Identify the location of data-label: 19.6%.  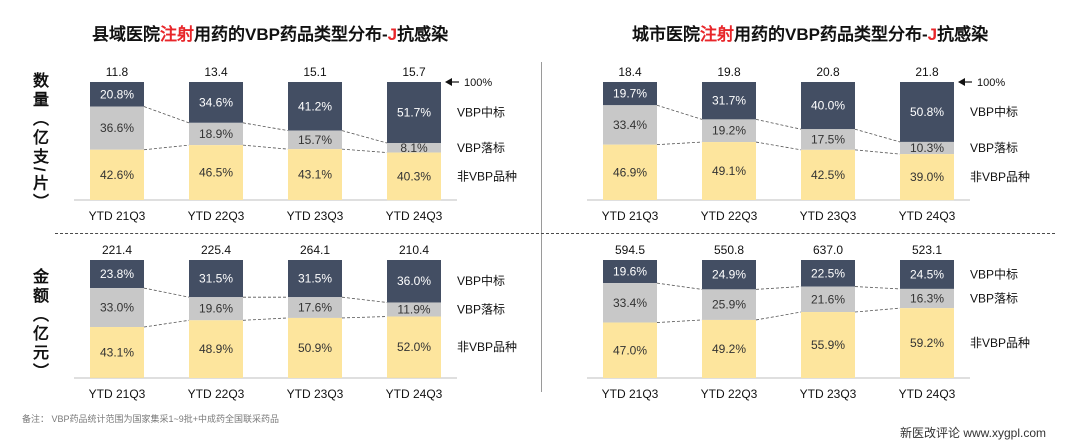
(216, 309).